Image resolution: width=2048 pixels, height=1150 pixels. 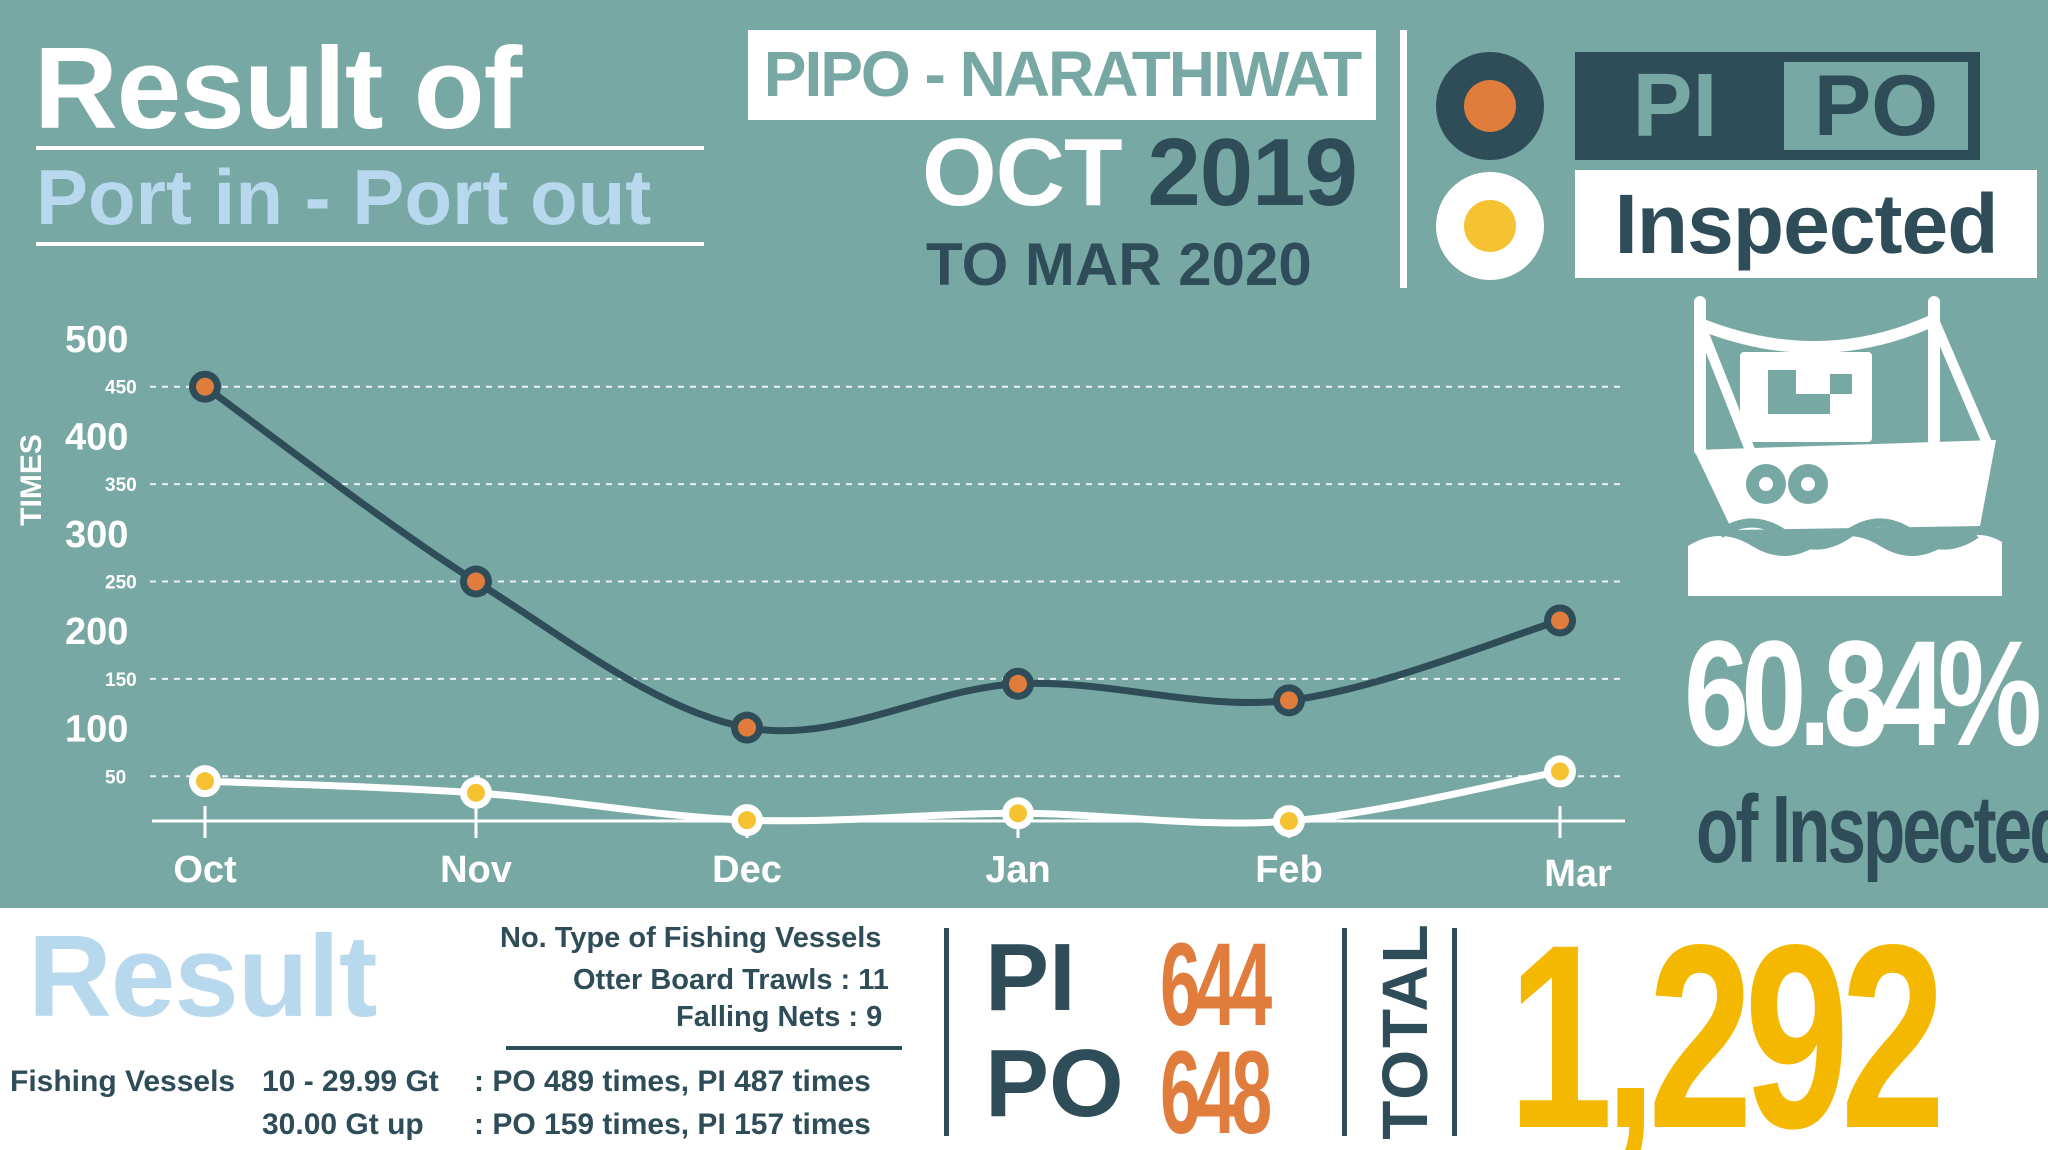 What do you see at coordinates (121, 388) in the screenshot?
I see `y-minor-tick-label-450: 450` at bounding box center [121, 388].